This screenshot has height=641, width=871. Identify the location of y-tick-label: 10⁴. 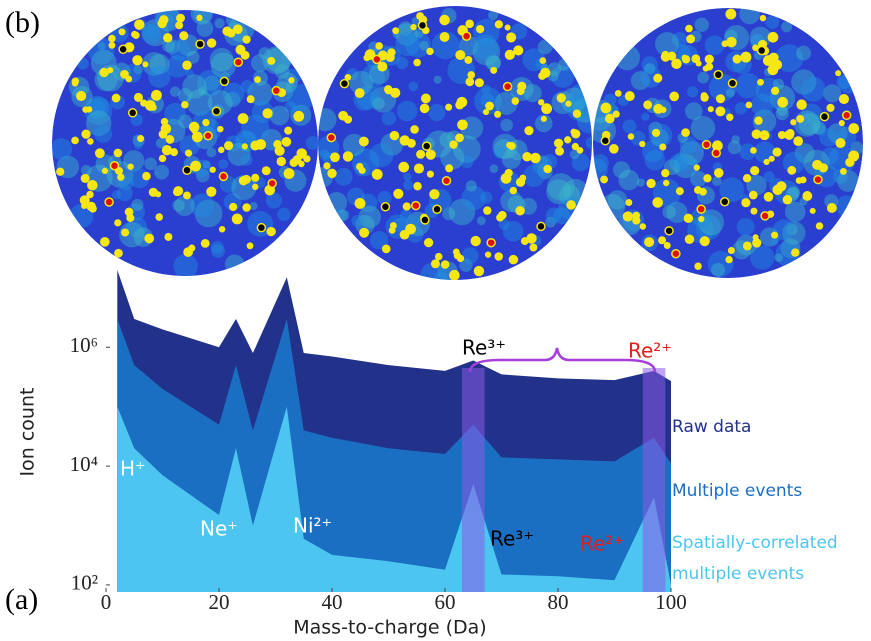
(84, 464).